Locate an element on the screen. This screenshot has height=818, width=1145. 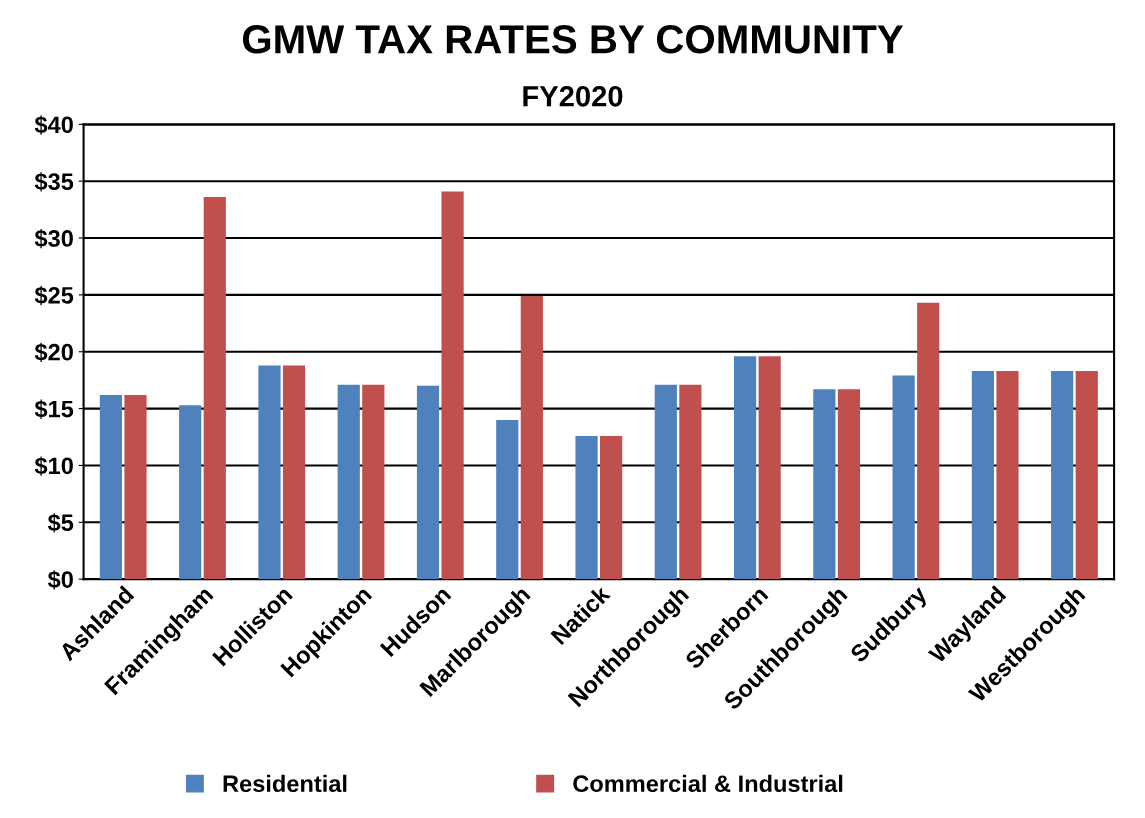
chart-subtitle: FY2020 is located at coordinates (573, 96).